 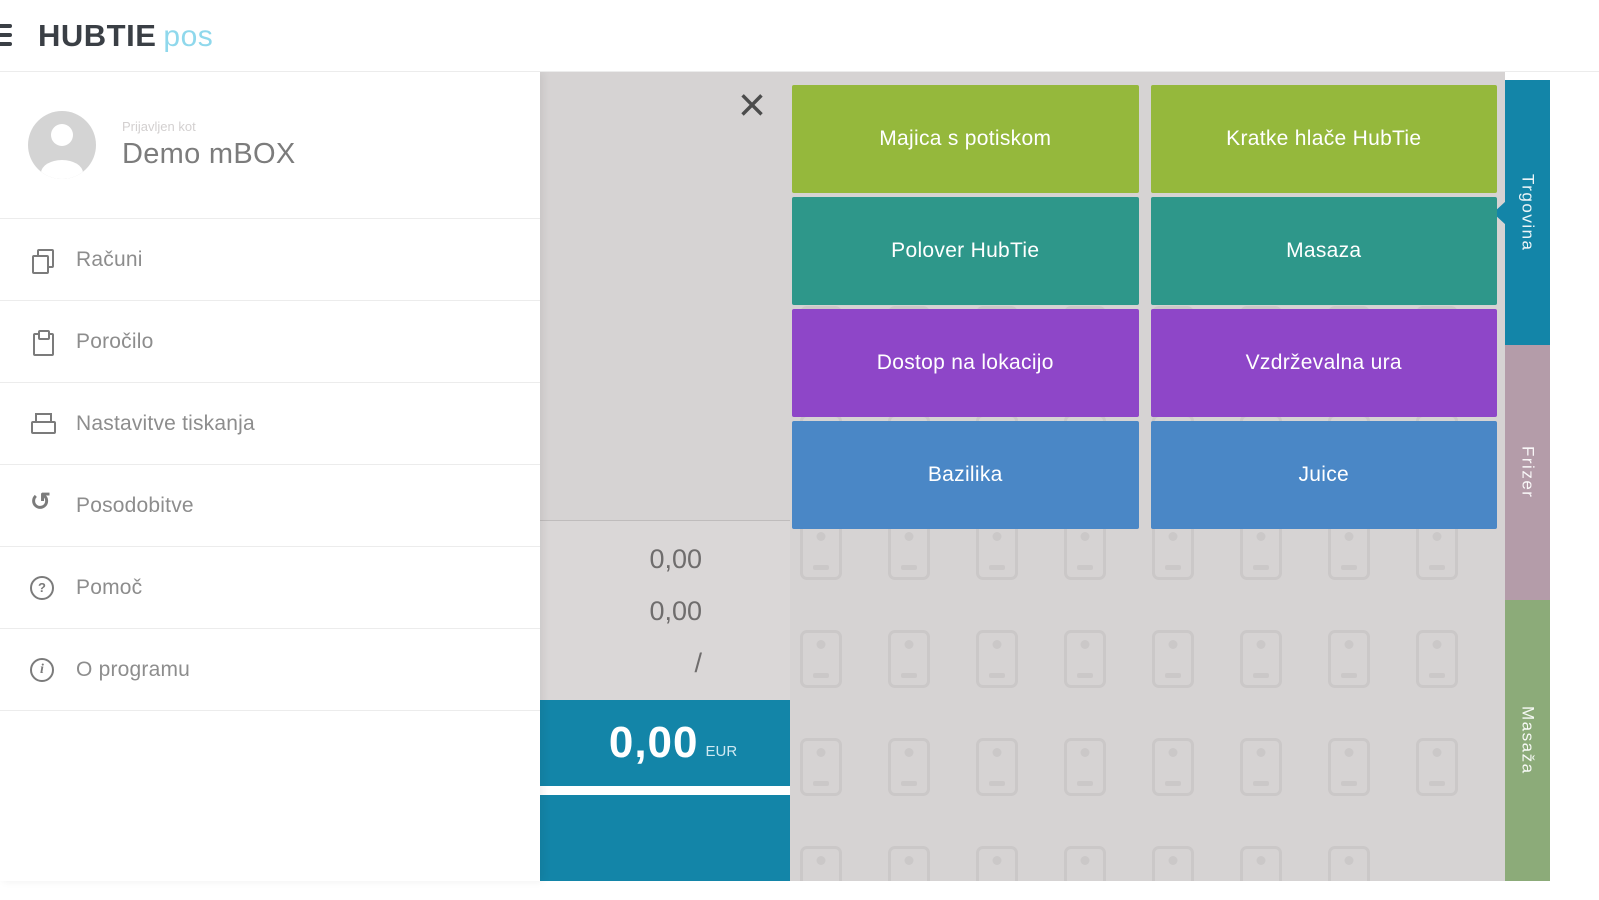 I want to click on product-kratke-hlace-hubtie: Kratke hlače HubTie, so click(x=1323, y=139).